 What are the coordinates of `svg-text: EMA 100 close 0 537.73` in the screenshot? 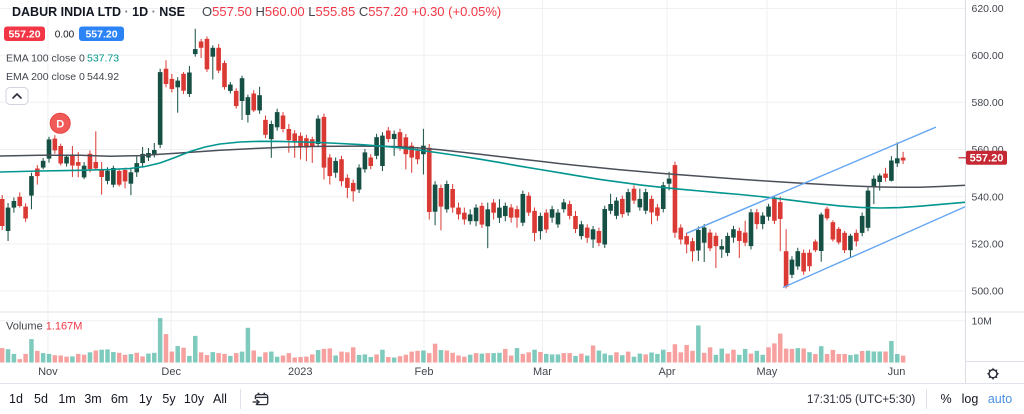 It's located at (62, 59).